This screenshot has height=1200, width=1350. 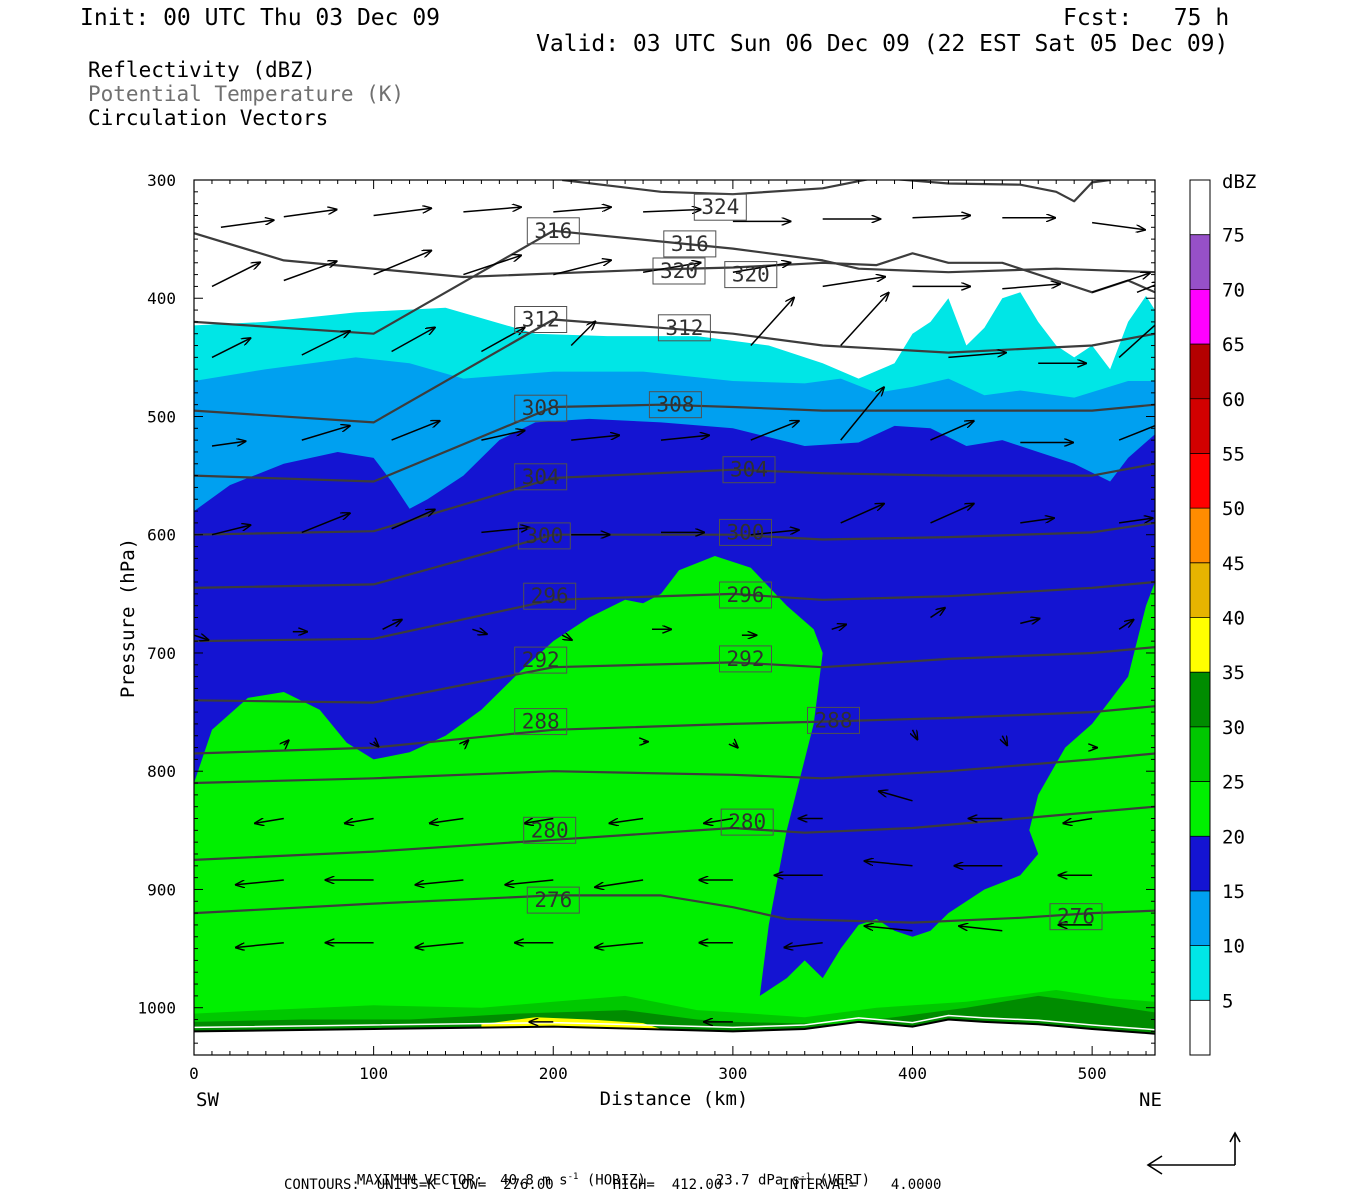 What do you see at coordinates (1233, 619) in the screenshot?
I see `colorbar-label: 40` at bounding box center [1233, 619].